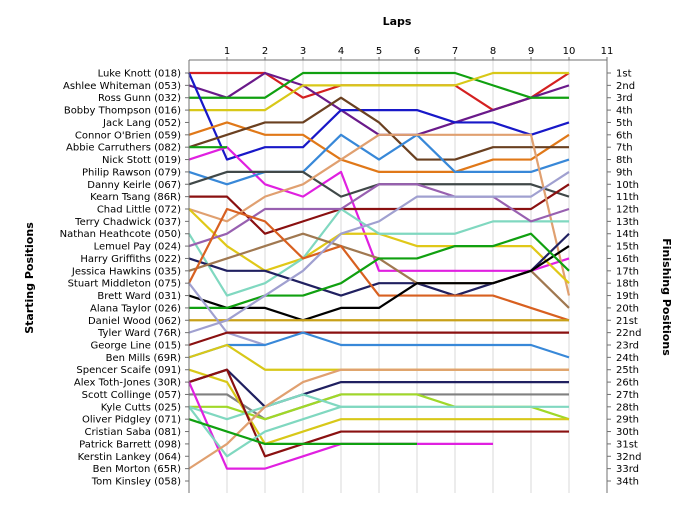 The image size is (700, 510). What do you see at coordinates (129, 457) in the screenshot?
I see `start-position-label: Kerstin Lankey (064)` at bounding box center [129, 457].